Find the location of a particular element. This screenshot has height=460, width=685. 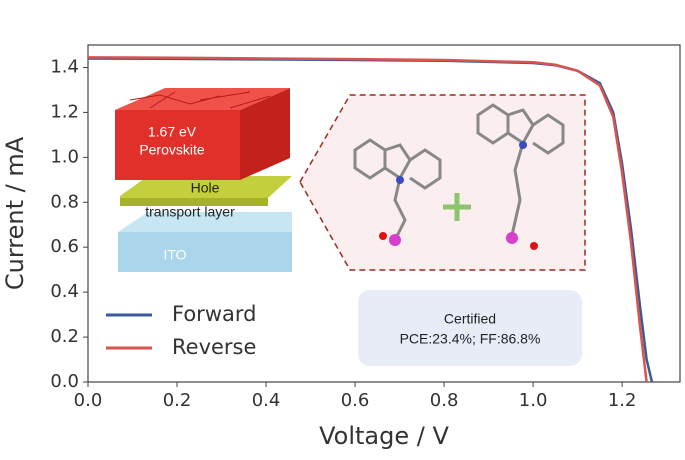

ito-top is located at coordinates (205, 222).